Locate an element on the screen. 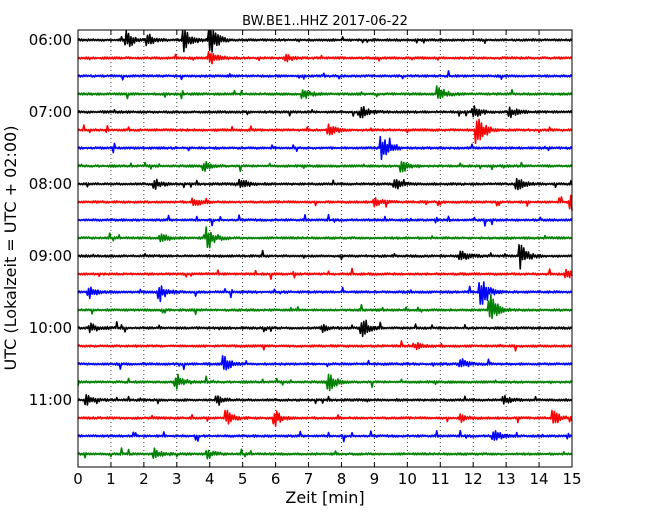 Image resolution: width=650 pixels, height=520 pixels. x-tick-label: 0 is located at coordinates (78, 479).